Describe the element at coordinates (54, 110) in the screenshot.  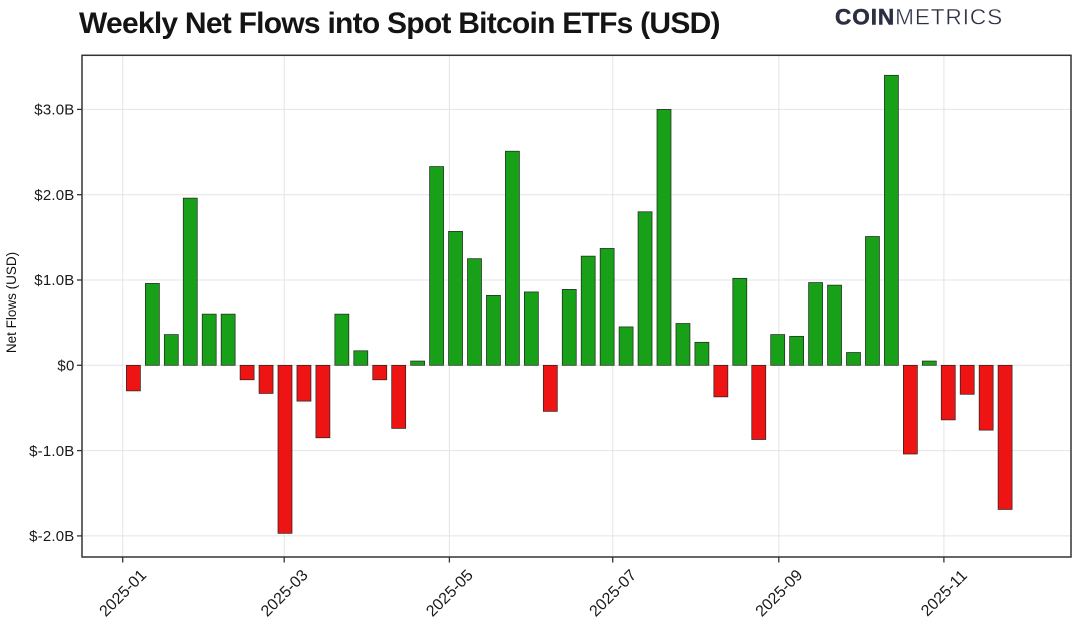
I see `svg-text: $3.0B` at that location.